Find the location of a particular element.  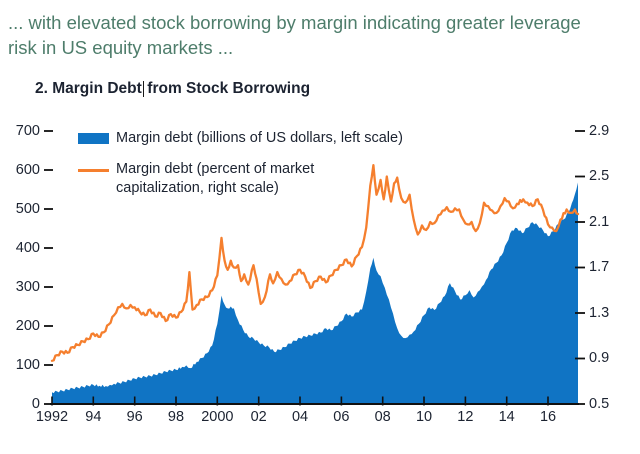

left-axis-label-500: 500 is located at coordinates (27, 208).